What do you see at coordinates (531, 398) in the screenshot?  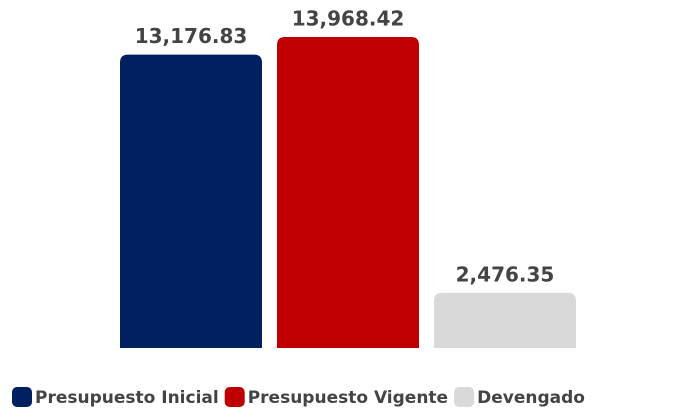 I see `legend-label: Devengado` at bounding box center [531, 398].